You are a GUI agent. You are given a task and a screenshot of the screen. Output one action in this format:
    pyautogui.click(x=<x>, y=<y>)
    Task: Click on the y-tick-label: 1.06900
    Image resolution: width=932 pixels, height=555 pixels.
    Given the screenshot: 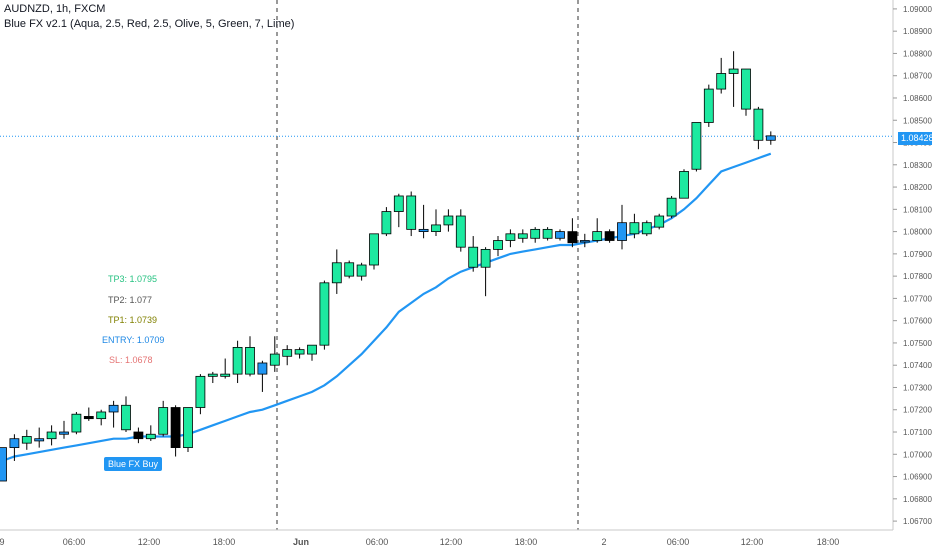 What is the action you would take?
    pyautogui.click(x=917, y=477)
    